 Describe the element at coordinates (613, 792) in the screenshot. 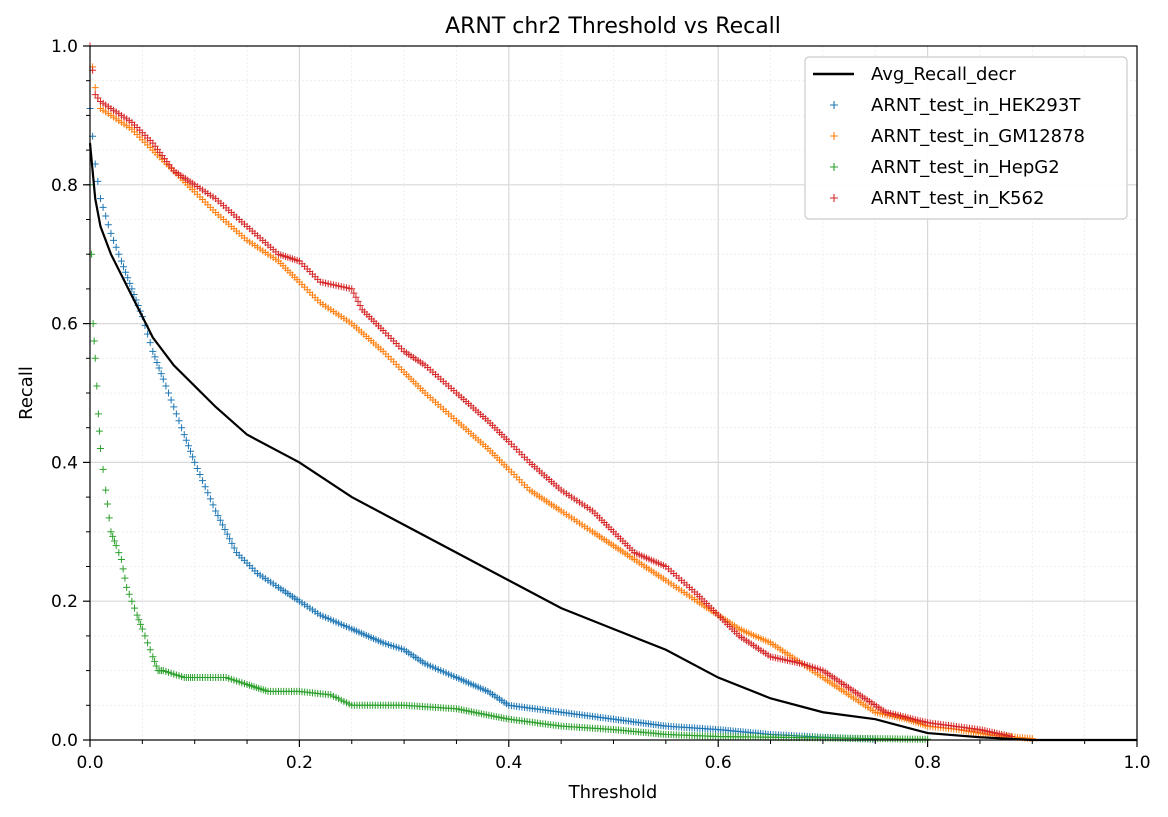

I see `x-axis-label: Threshold` at that location.